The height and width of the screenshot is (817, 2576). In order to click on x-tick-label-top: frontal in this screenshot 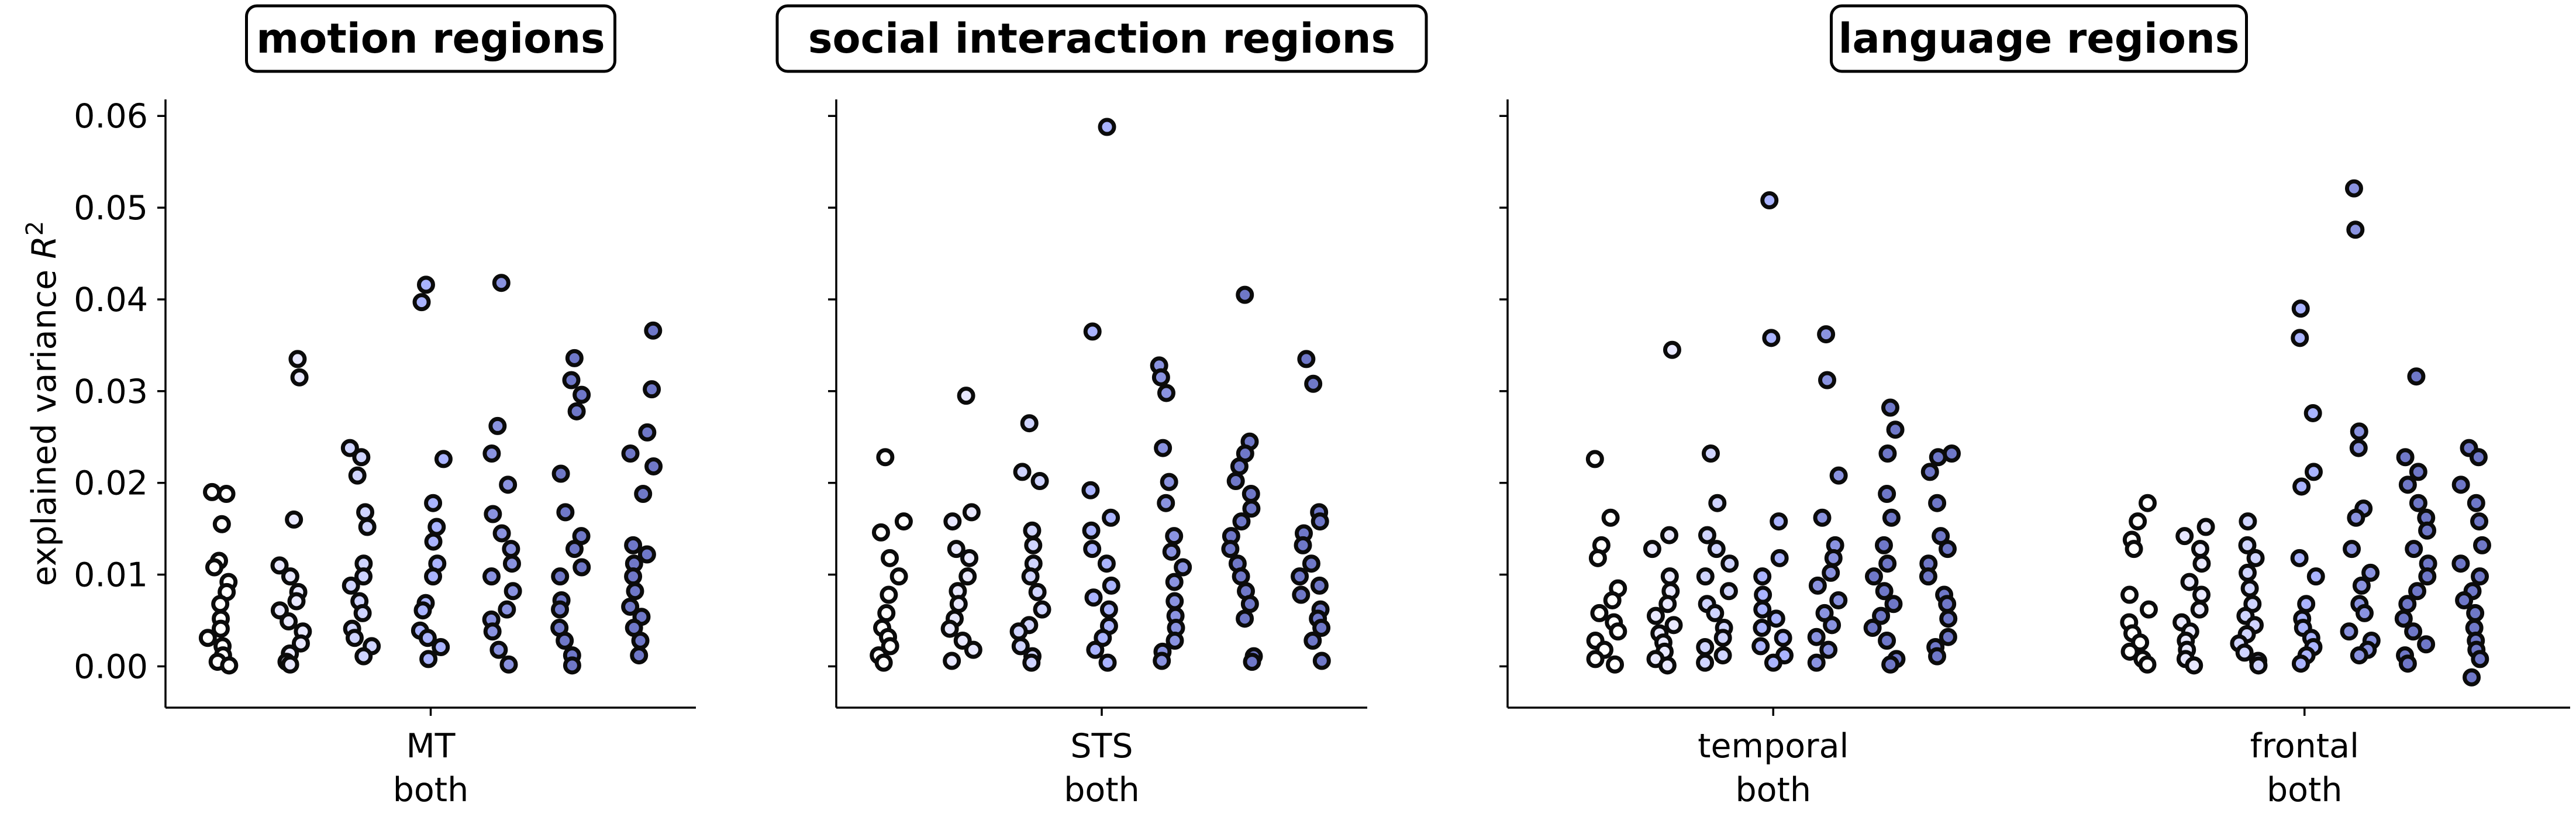, I will do `click(2305, 747)`.